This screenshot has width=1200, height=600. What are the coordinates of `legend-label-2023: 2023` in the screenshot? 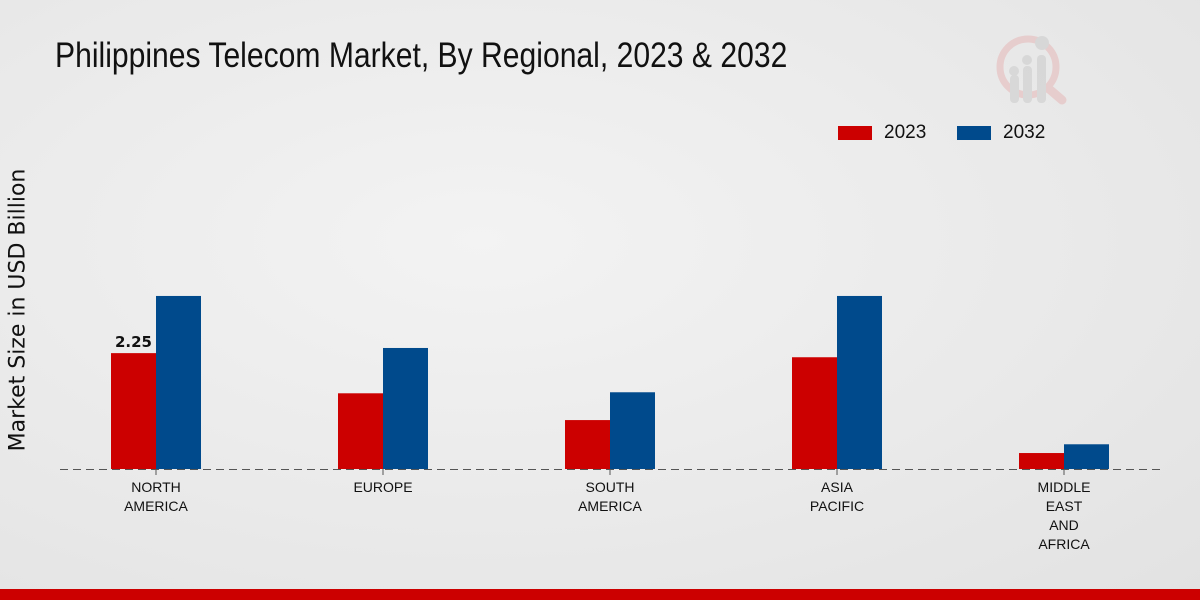 It's located at (905, 132).